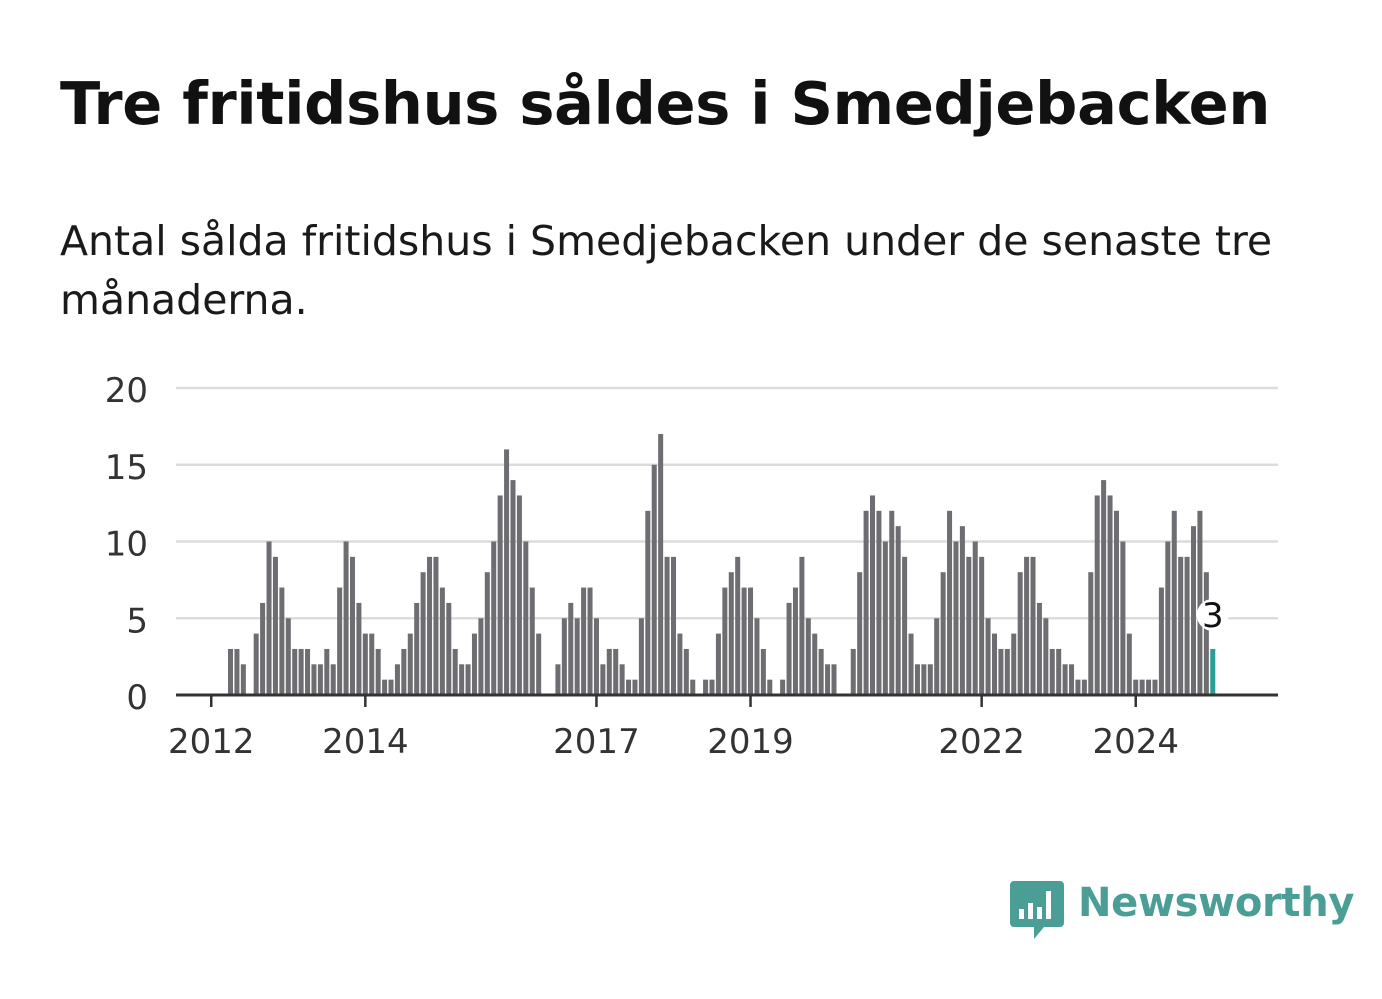 Image resolution: width=1382 pixels, height=999 pixels. I want to click on newsworthy-icon, so click(1037, 910).